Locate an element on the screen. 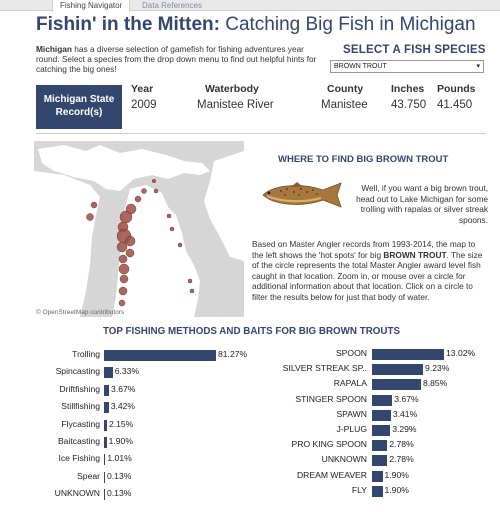  michigan-map-svg is located at coordinates (139, 231).